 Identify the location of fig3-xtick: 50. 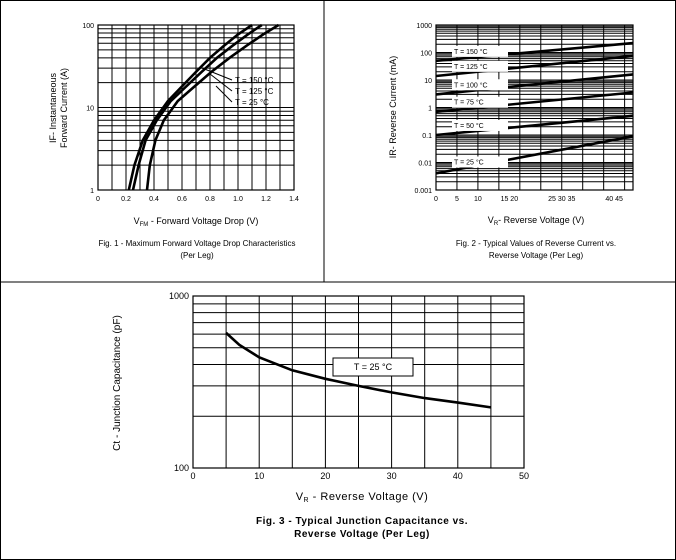
(524, 476).